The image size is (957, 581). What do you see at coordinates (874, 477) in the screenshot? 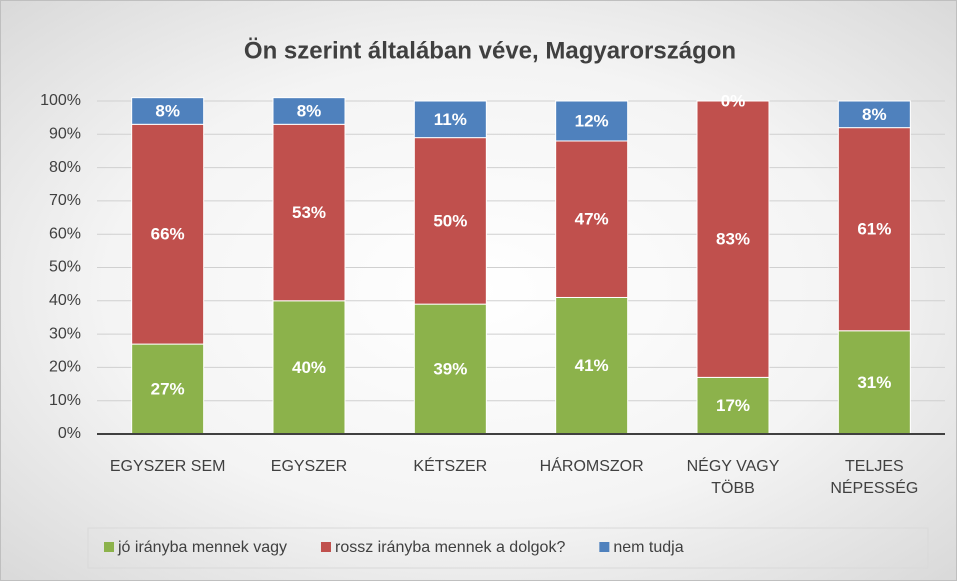
I see `x-tick-label: TELJES NÉPESSÉG` at bounding box center [874, 477].